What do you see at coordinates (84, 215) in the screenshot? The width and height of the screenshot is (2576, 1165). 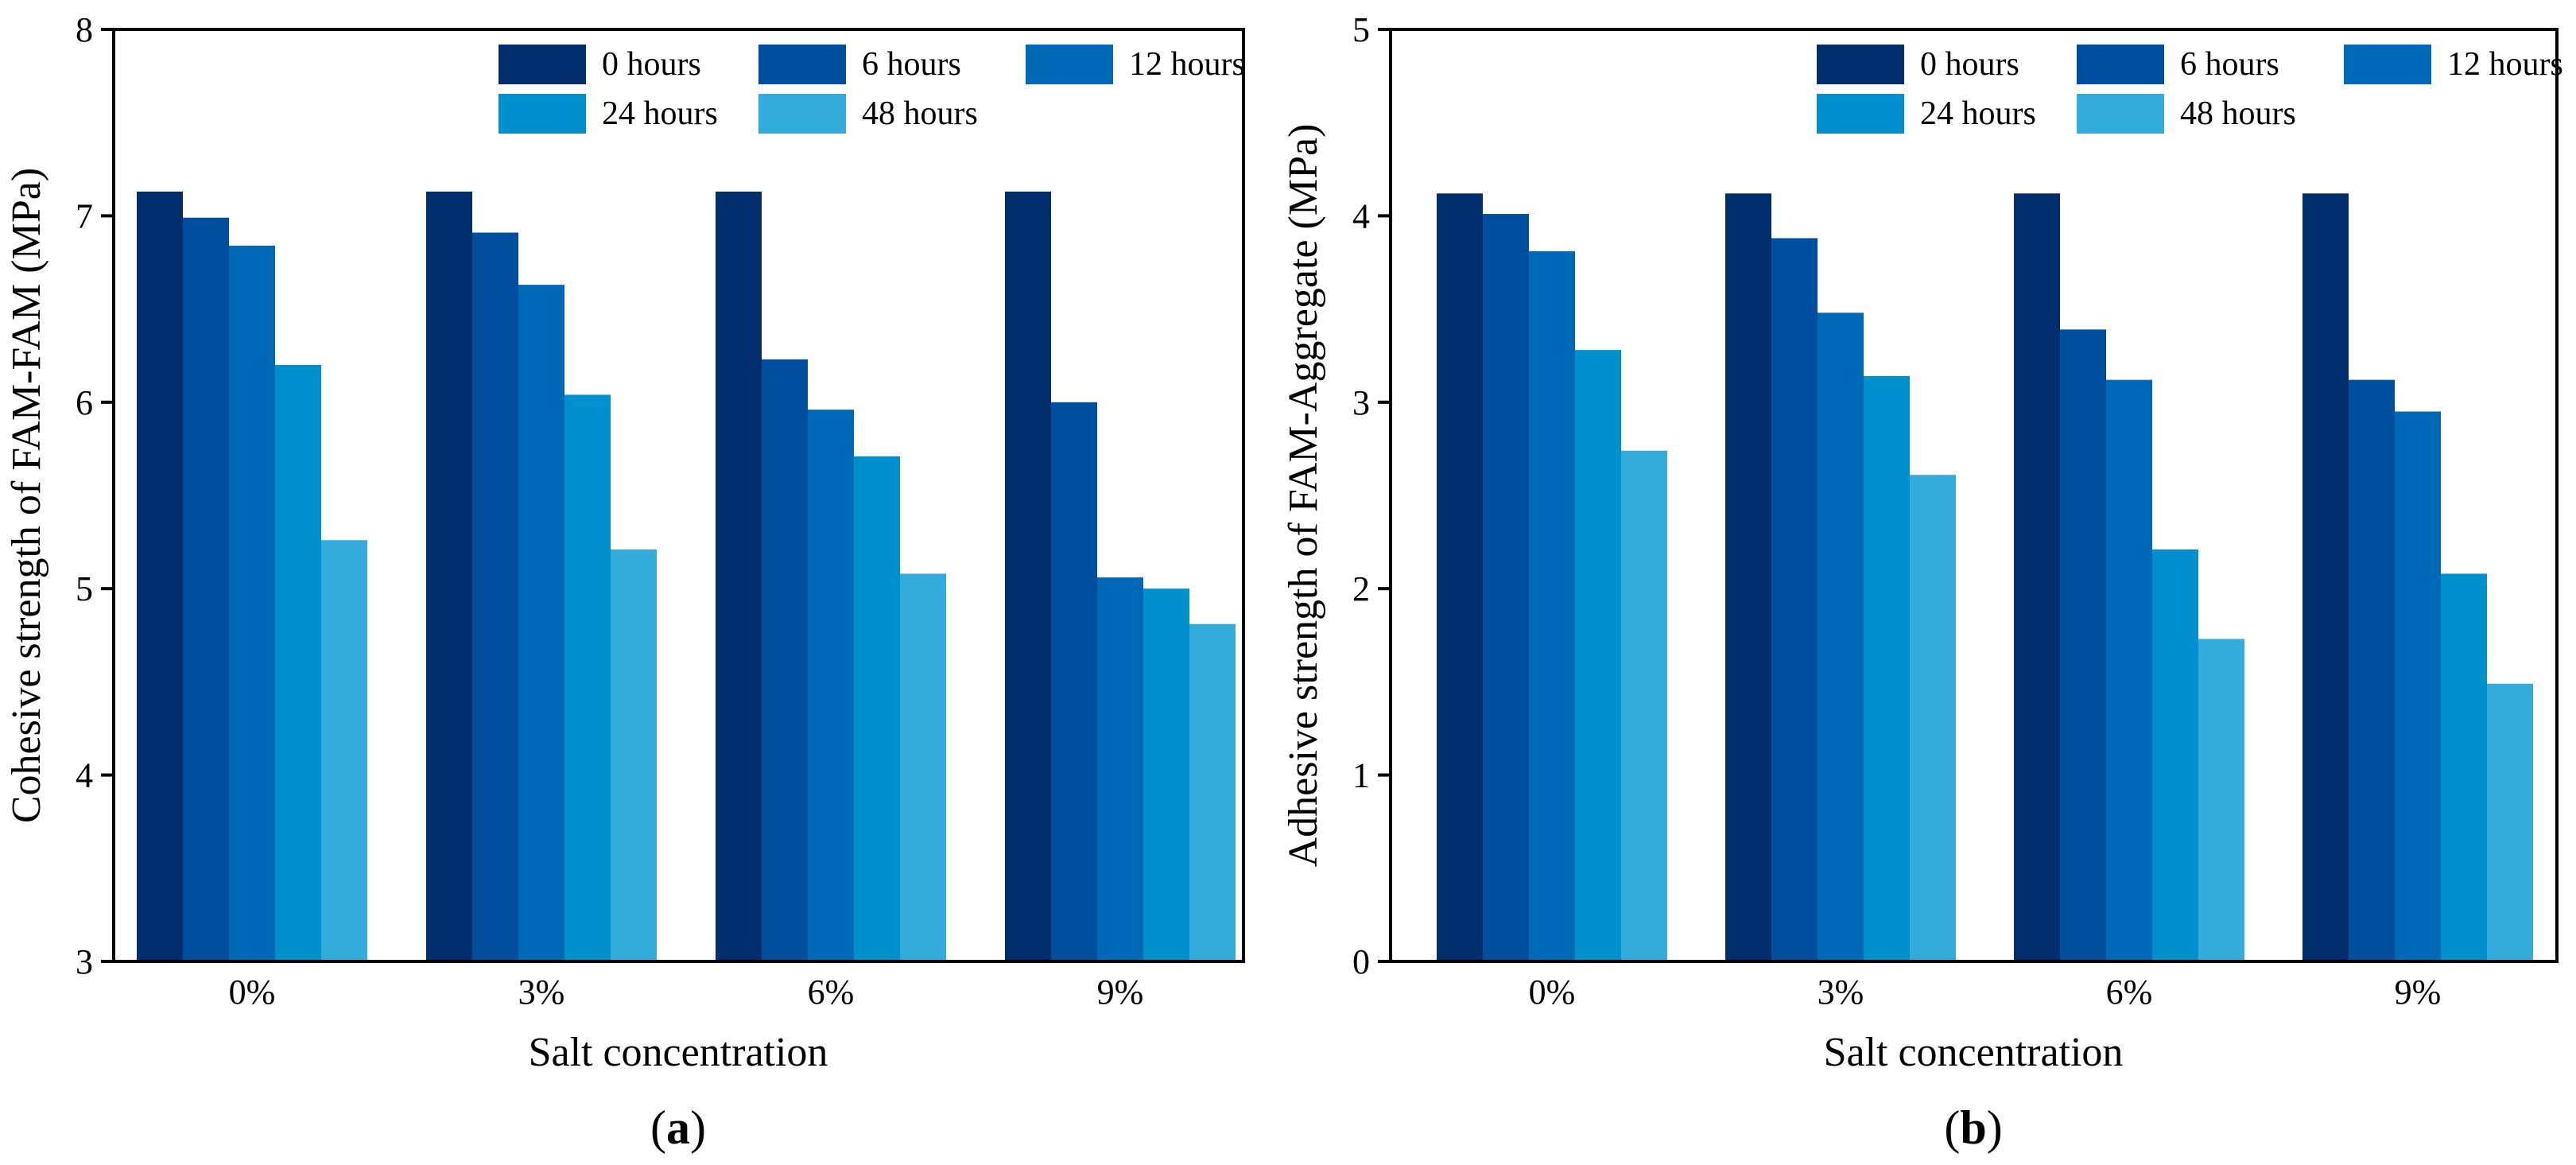 I see `y-tick-label-a: 7` at bounding box center [84, 215].